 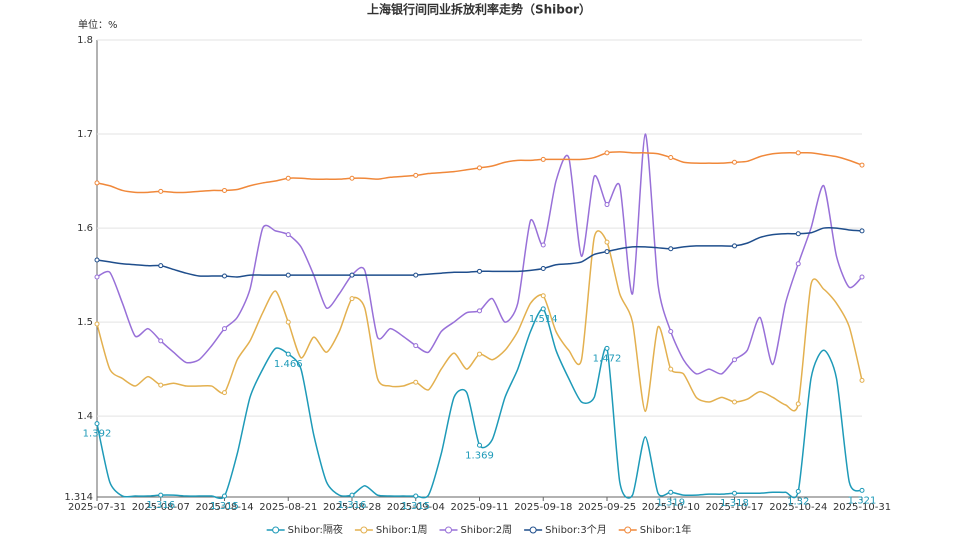 I want to click on x-tick-label: 2025-08-14, so click(x=224, y=507).